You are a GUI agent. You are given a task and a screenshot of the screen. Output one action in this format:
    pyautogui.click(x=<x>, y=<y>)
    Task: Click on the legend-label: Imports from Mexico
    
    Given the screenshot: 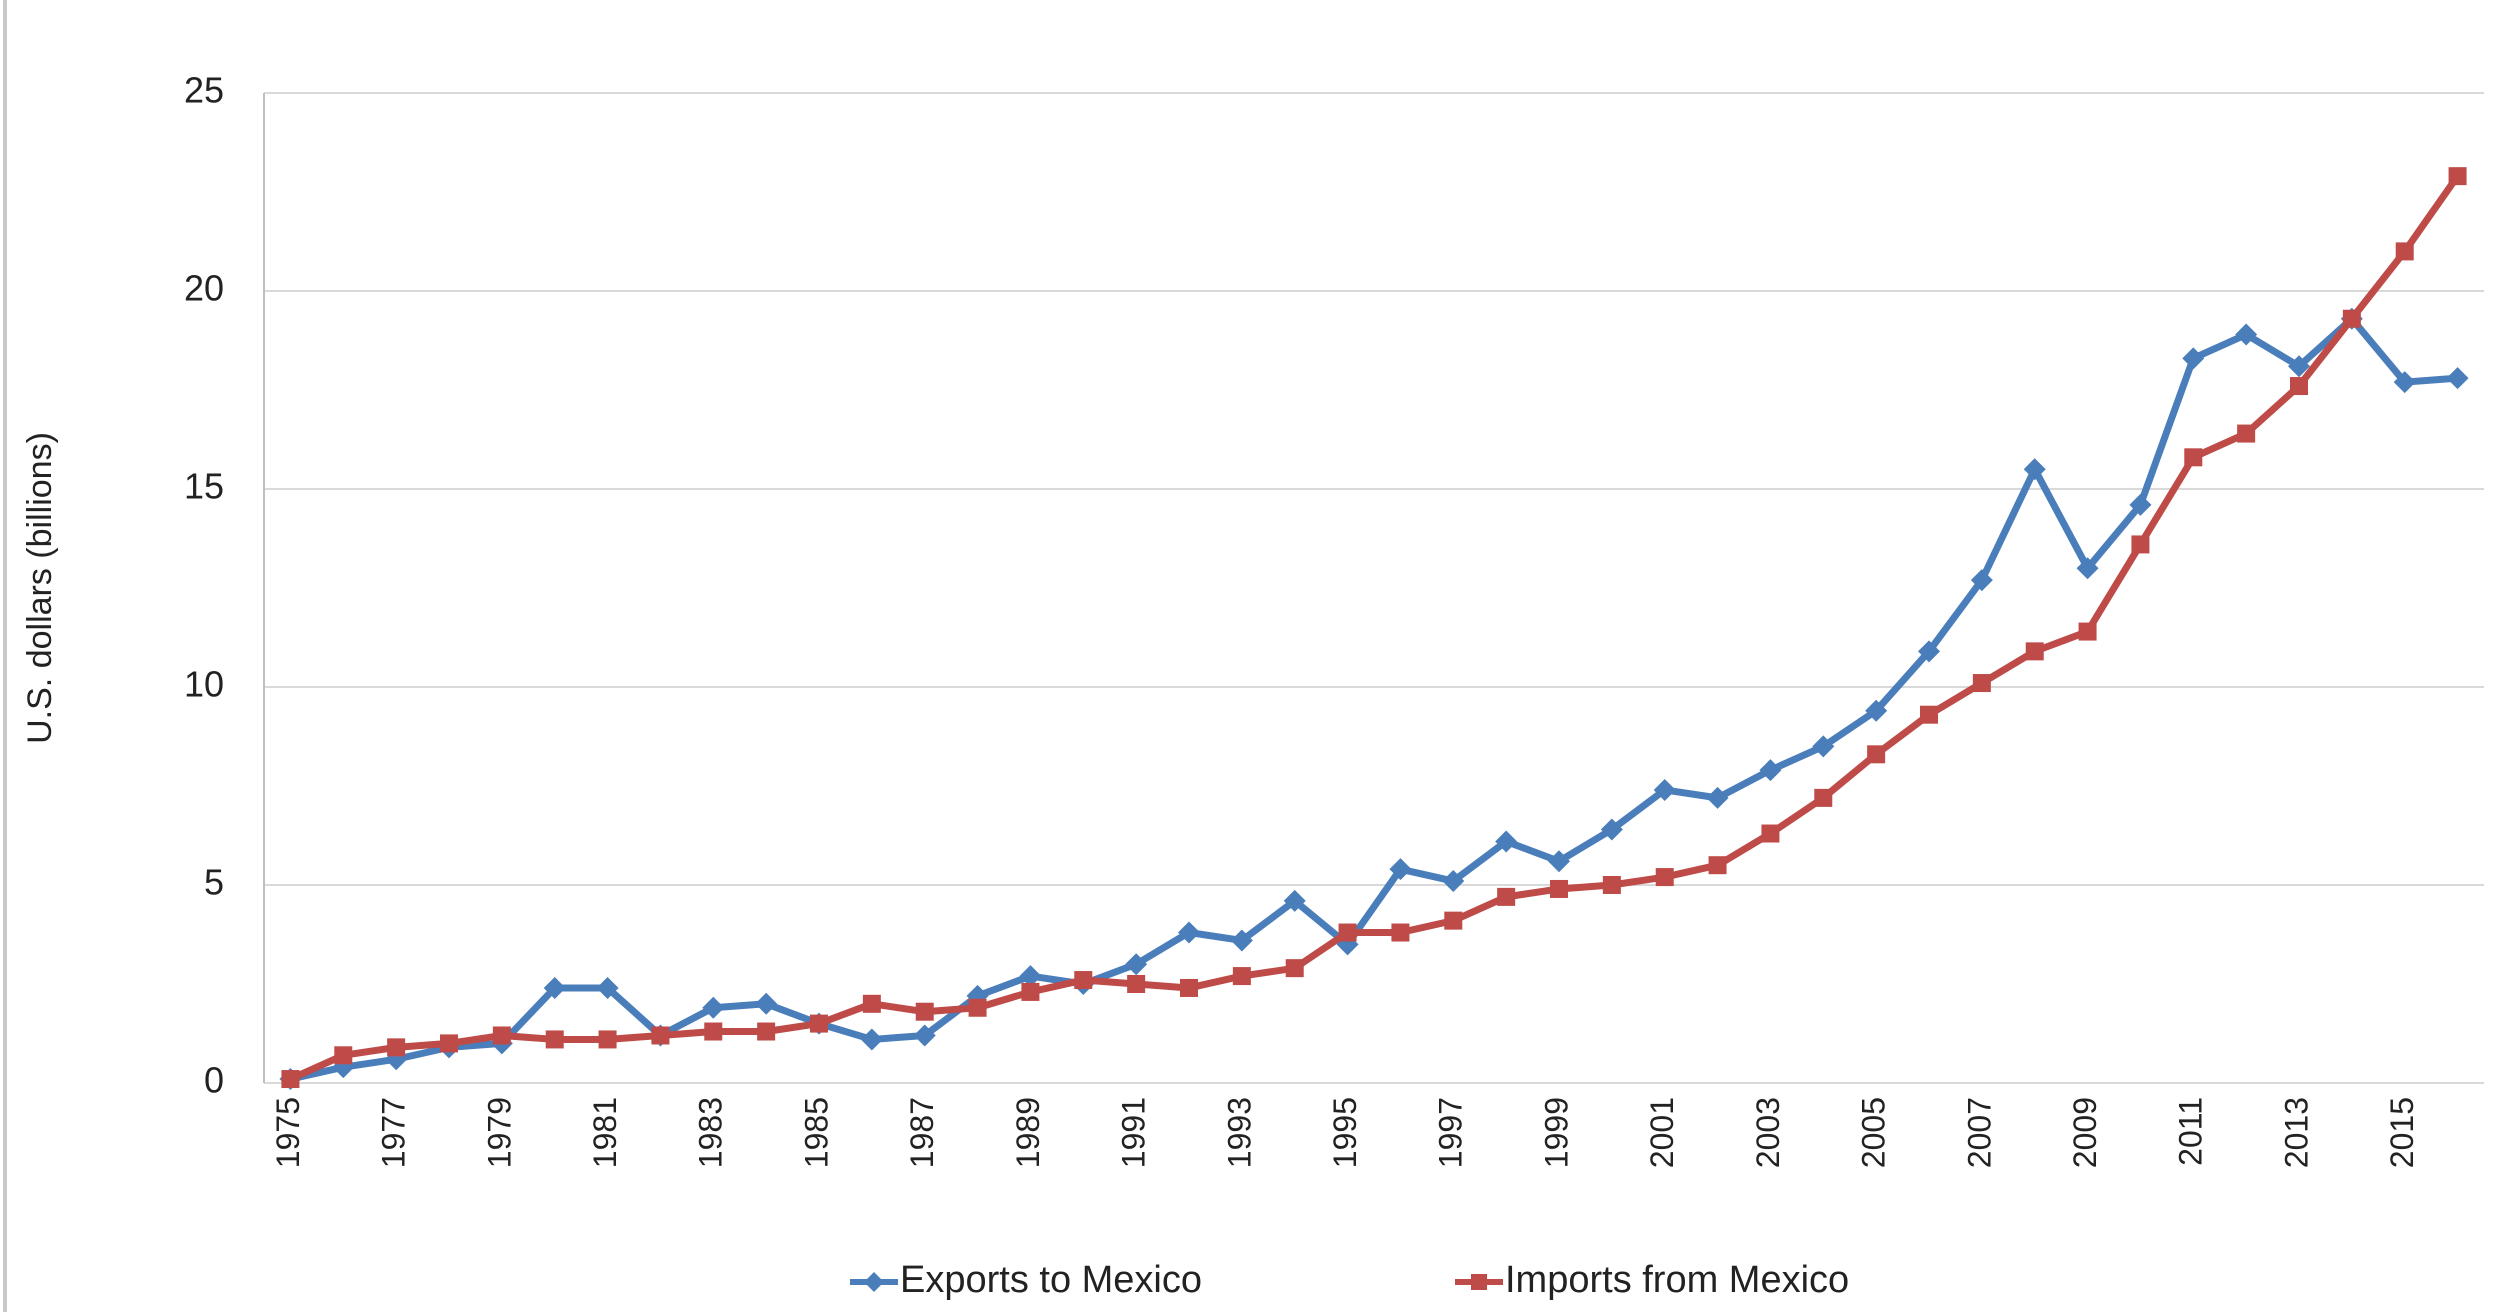 What is the action you would take?
    pyautogui.click(x=1677, y=1280)
    